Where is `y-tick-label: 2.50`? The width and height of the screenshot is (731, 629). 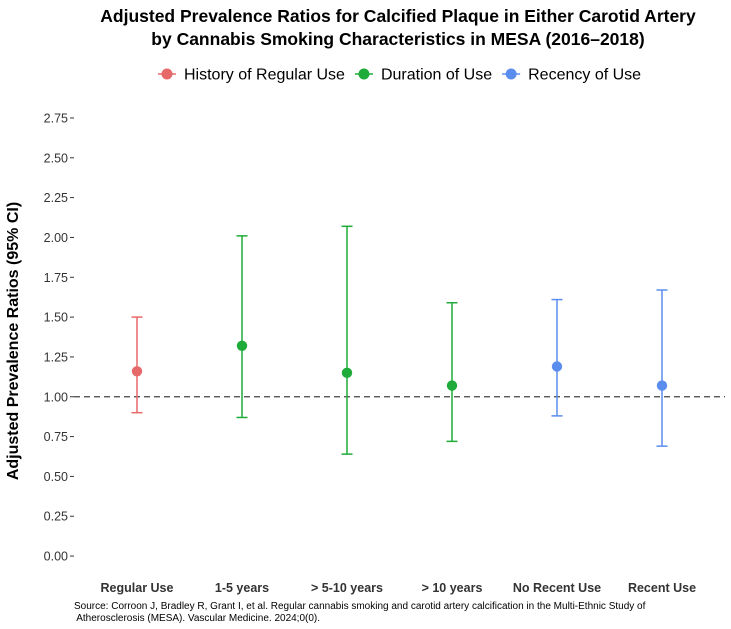 y-tick-label: 2.50 is located at coordinates (56, 158).